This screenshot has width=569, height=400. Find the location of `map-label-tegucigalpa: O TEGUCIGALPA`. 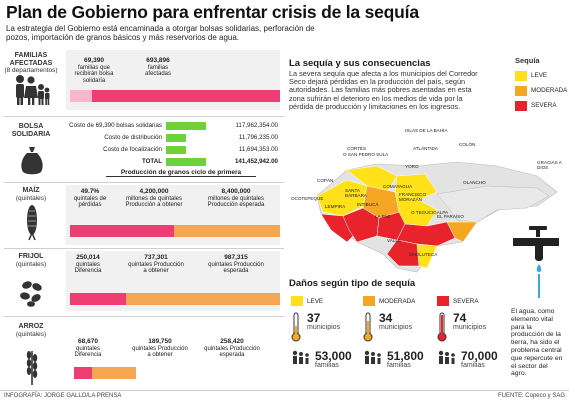

map-label-tegucigalpa: O TEGUCIGALPA is located at coordinates (430, 212).